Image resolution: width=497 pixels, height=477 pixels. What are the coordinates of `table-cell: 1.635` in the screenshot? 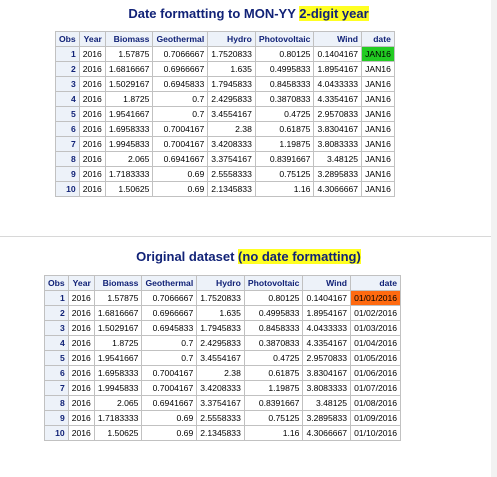 It's located at (220, 313).